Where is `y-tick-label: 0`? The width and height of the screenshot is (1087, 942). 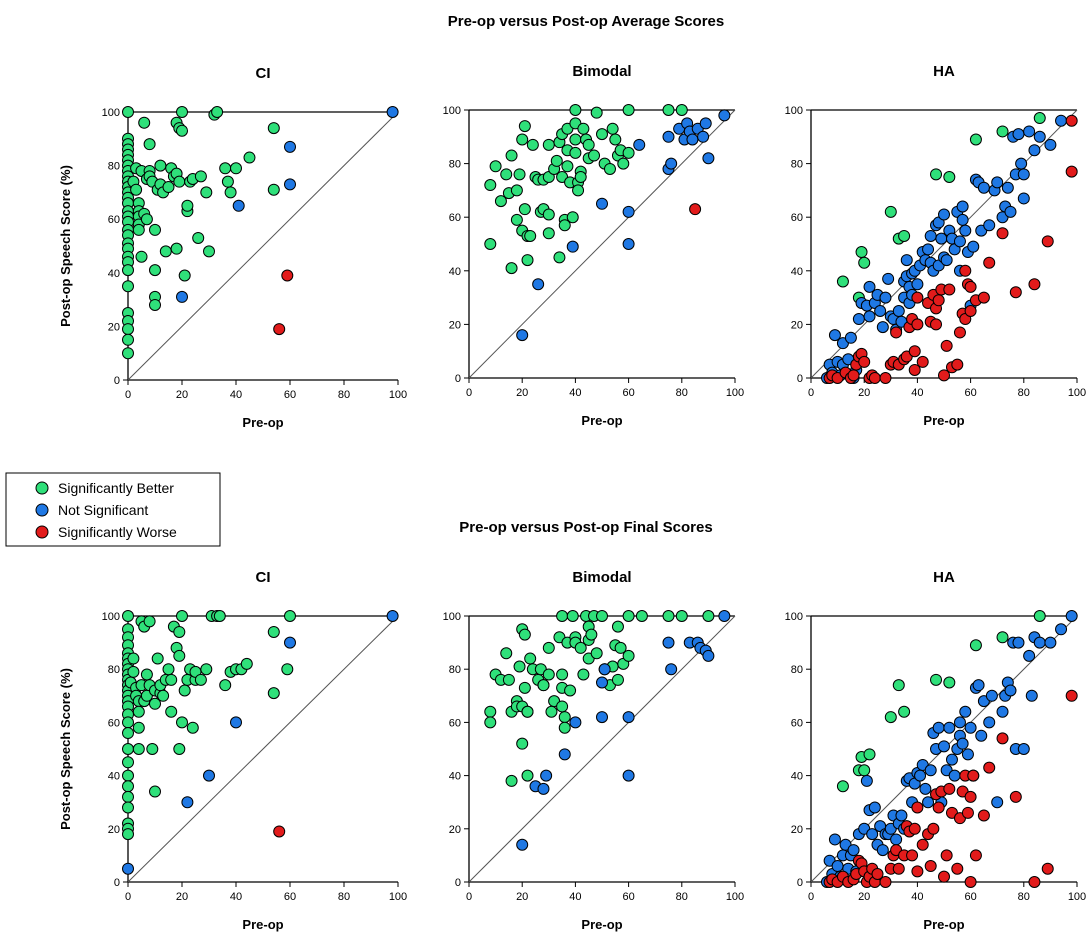 y-tick-label: 0 is located at coordinates (117, 883).